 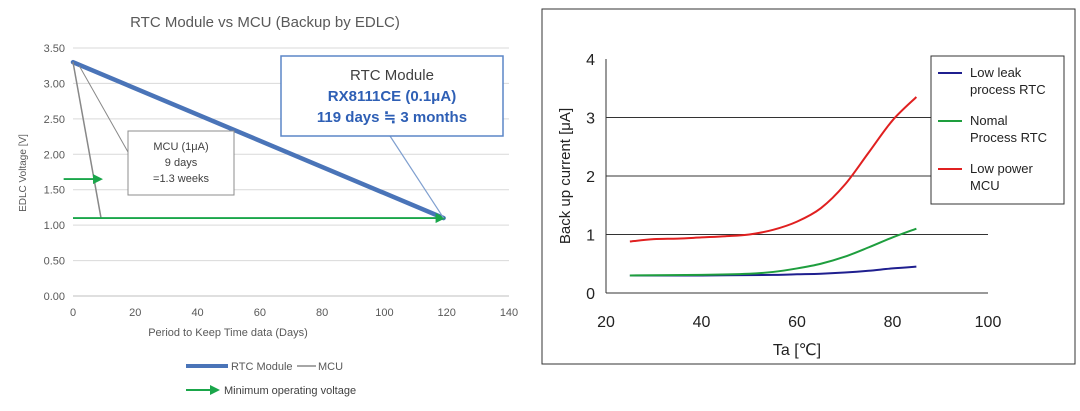 What do you see at coordinates (294, 313) in the screenshot?
I see `x-tick-labels: 0 20 40 60 80 100 120 140` at bounding box center [294, 313].